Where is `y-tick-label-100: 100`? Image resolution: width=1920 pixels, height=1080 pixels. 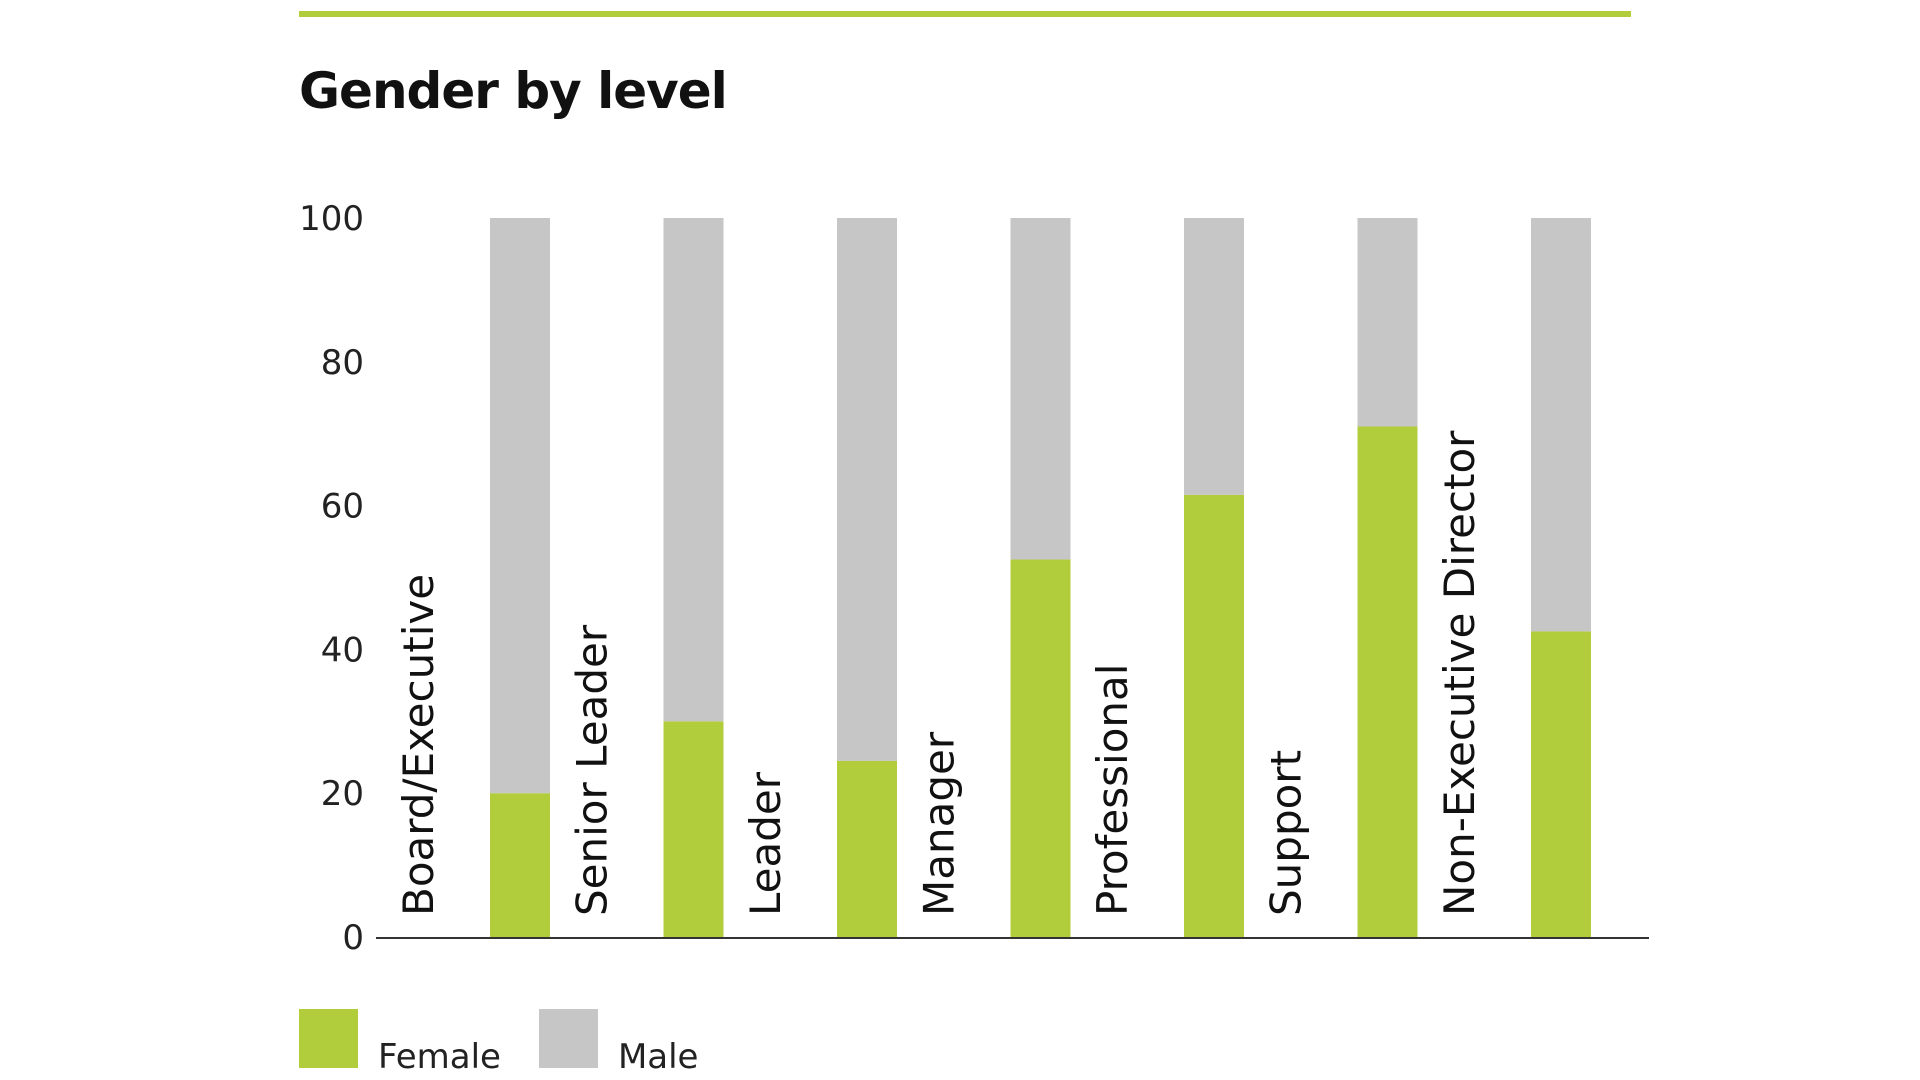 y-tick-label-100: 100 is located at coordinates (331, 219).